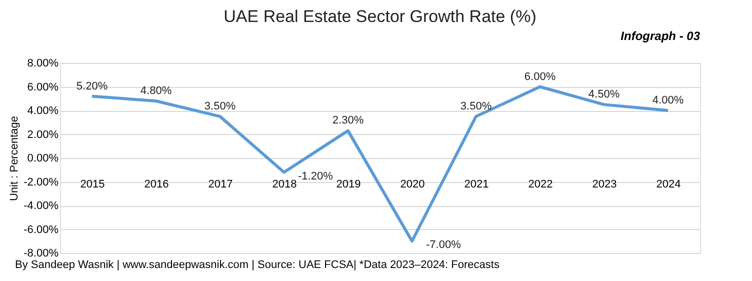 This screenshot has height=281, width=752. Describe the element at coordinates (660, 36) in the screenshot. I see `text: Infograph - 03` at that location.